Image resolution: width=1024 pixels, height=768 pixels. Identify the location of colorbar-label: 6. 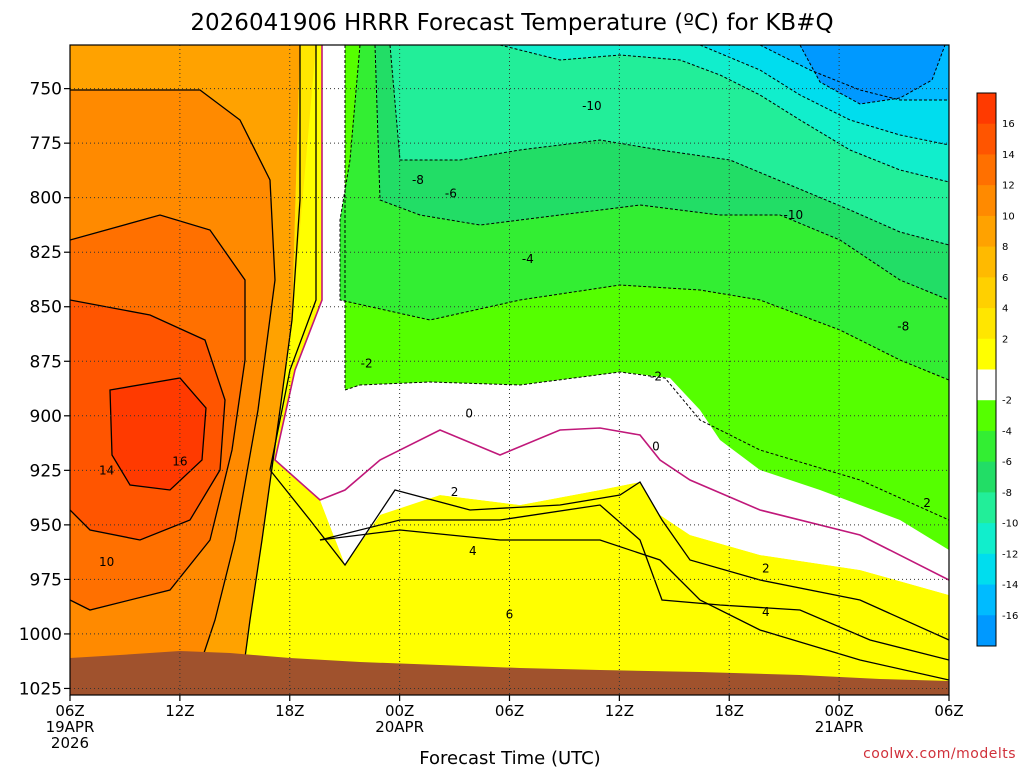
(1005, 278).